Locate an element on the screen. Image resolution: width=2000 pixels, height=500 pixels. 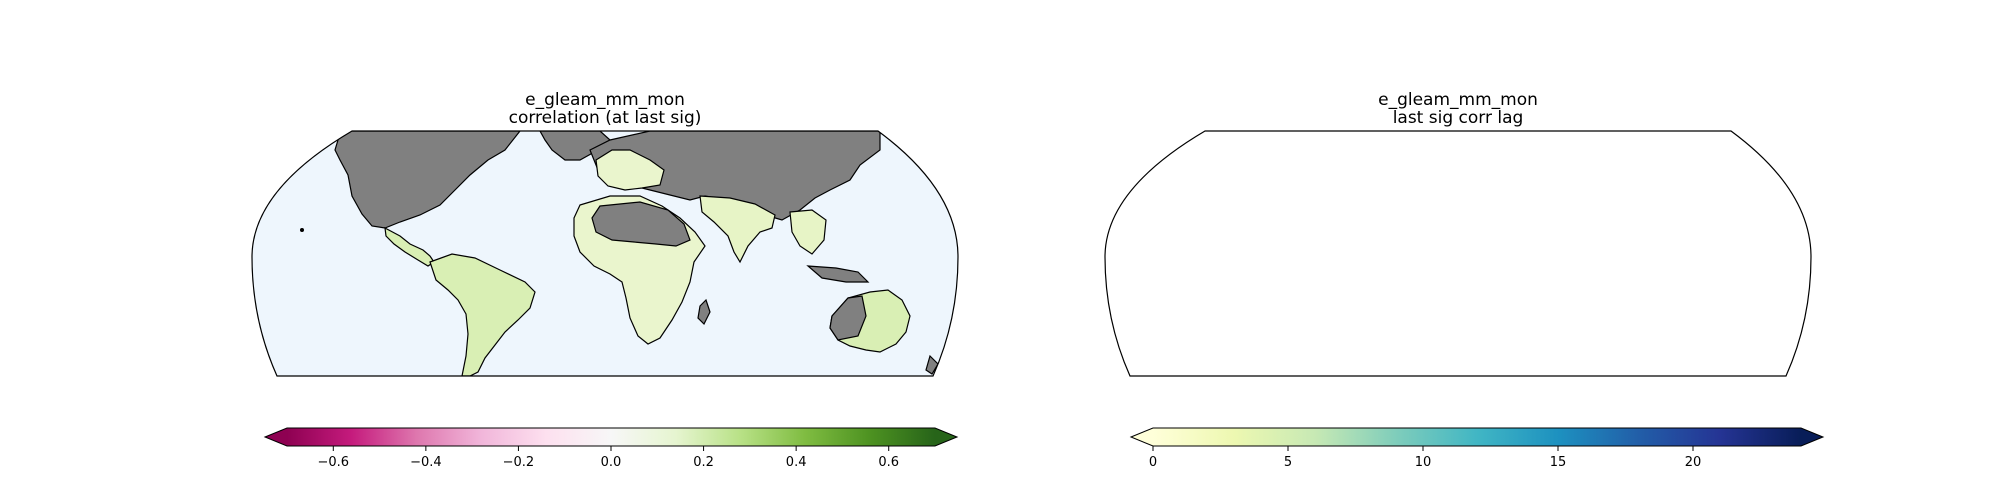
western-us is located at coordinates (1209, 198).